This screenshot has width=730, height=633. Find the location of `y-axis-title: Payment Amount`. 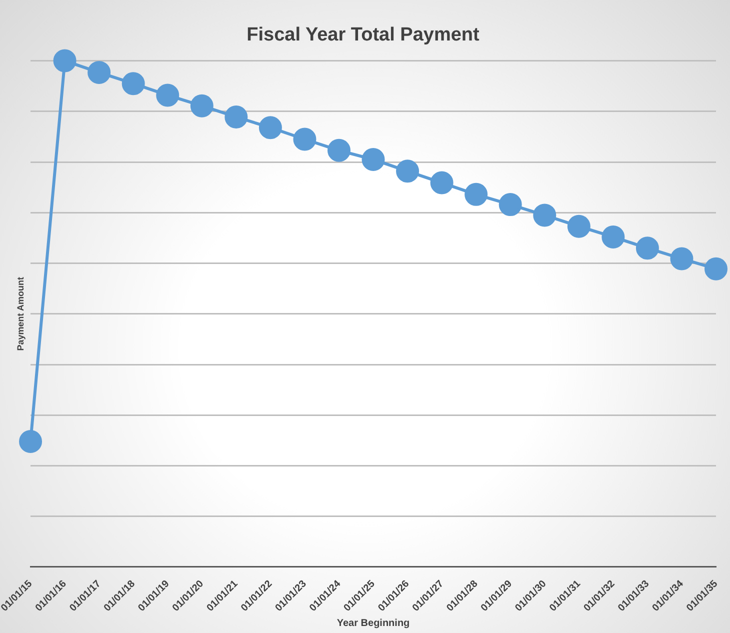

y-axis-title: Payment Amount is located at coordinates (21, 314).